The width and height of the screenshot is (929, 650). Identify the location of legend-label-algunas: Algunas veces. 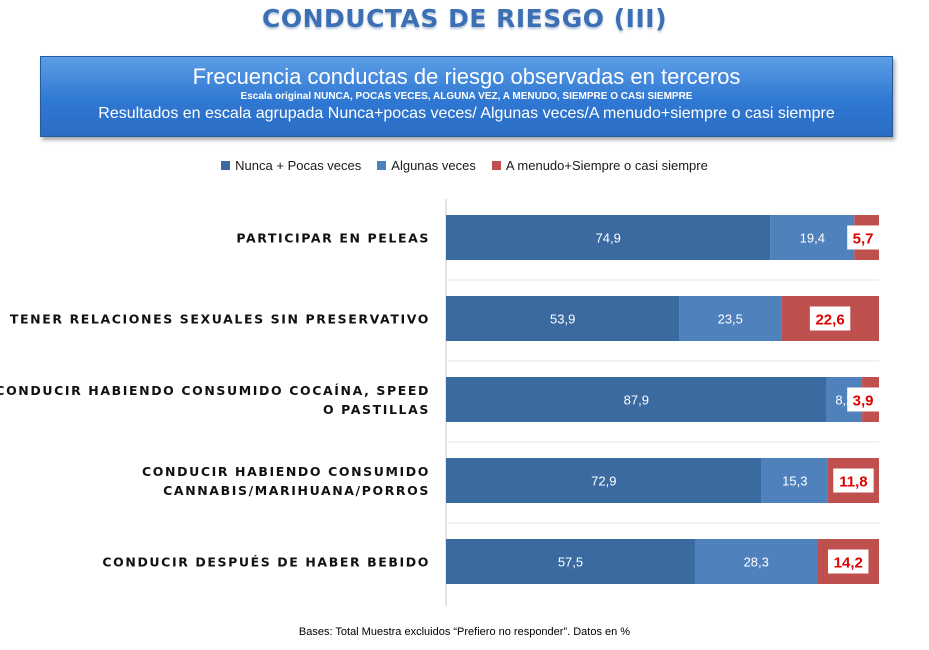
(433, 165).